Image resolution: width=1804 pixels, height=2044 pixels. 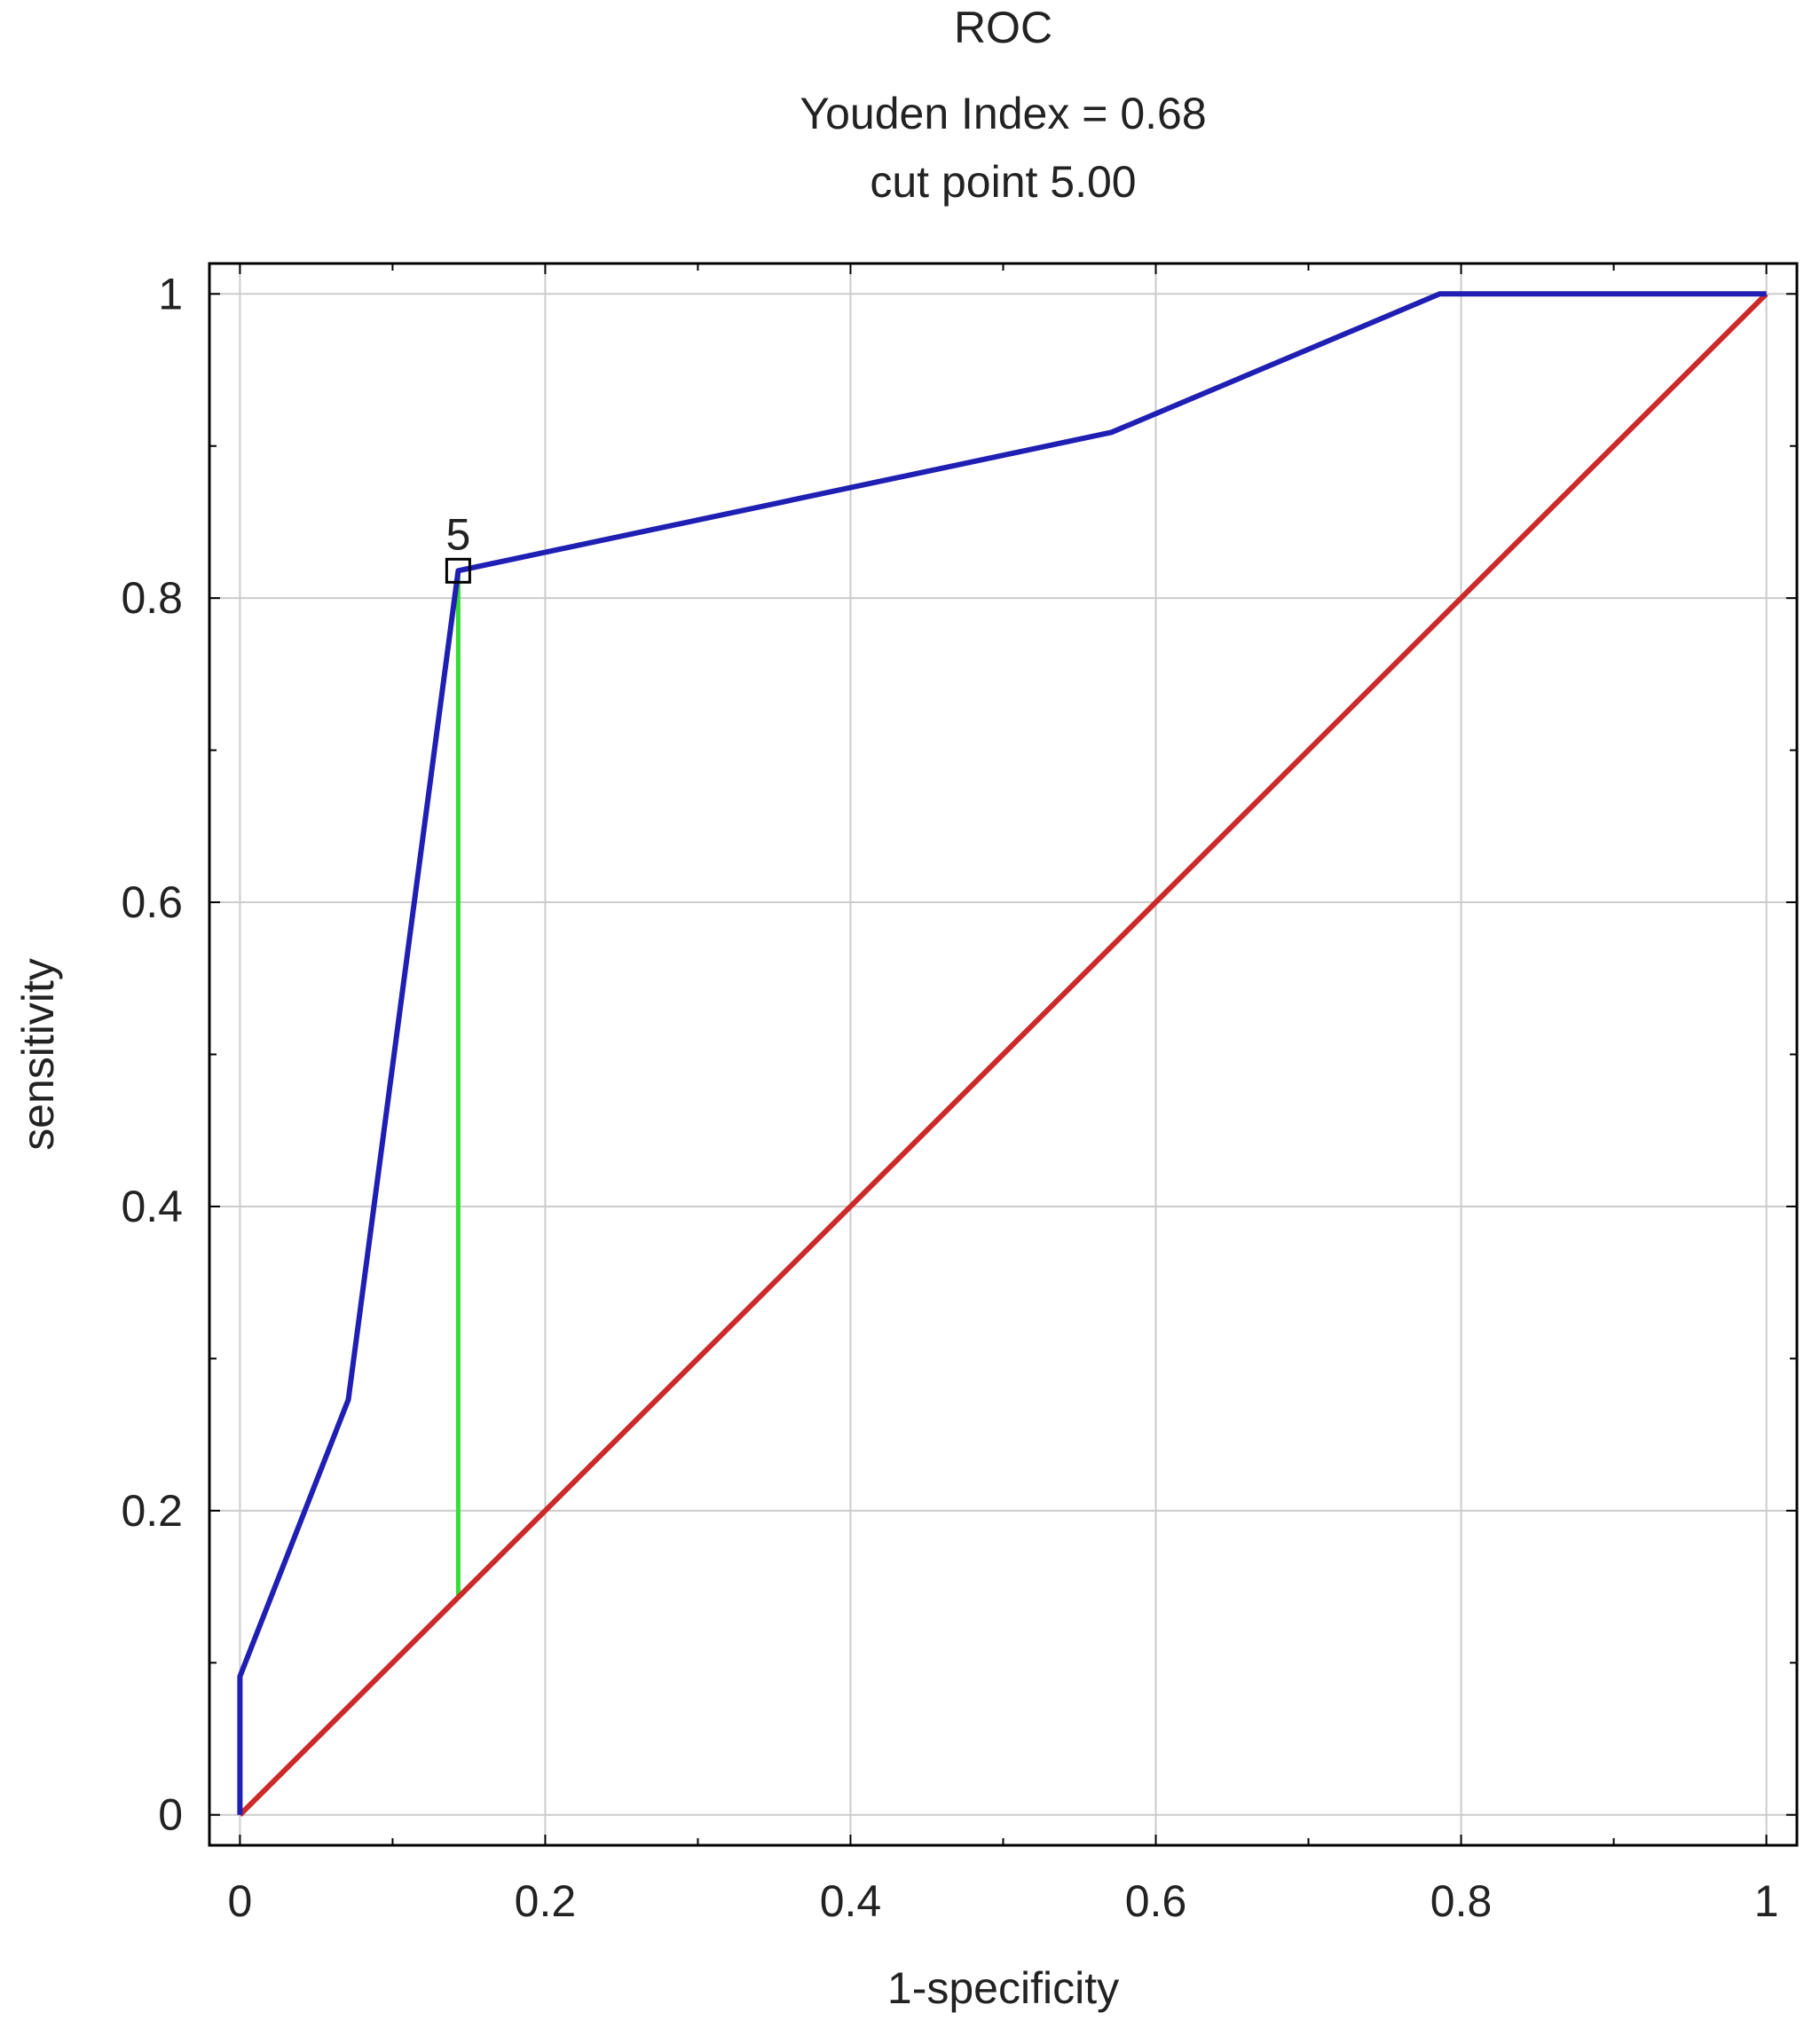 I want to click on chart-subtitle-youden: Youden Index = 0.68, so click(x=1003, y=113).